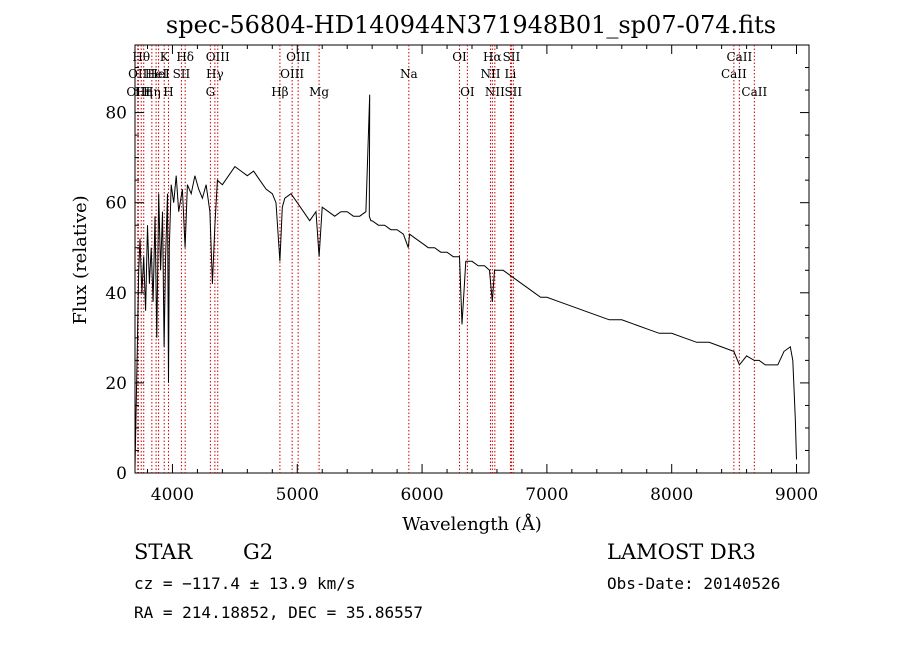 The height and width of the screenshot is (649, 900). What do you see at coordinates (681, 552) in the screenshot?
I see `survey-name: LAMOST DR3` at bounding box center [681, 552].